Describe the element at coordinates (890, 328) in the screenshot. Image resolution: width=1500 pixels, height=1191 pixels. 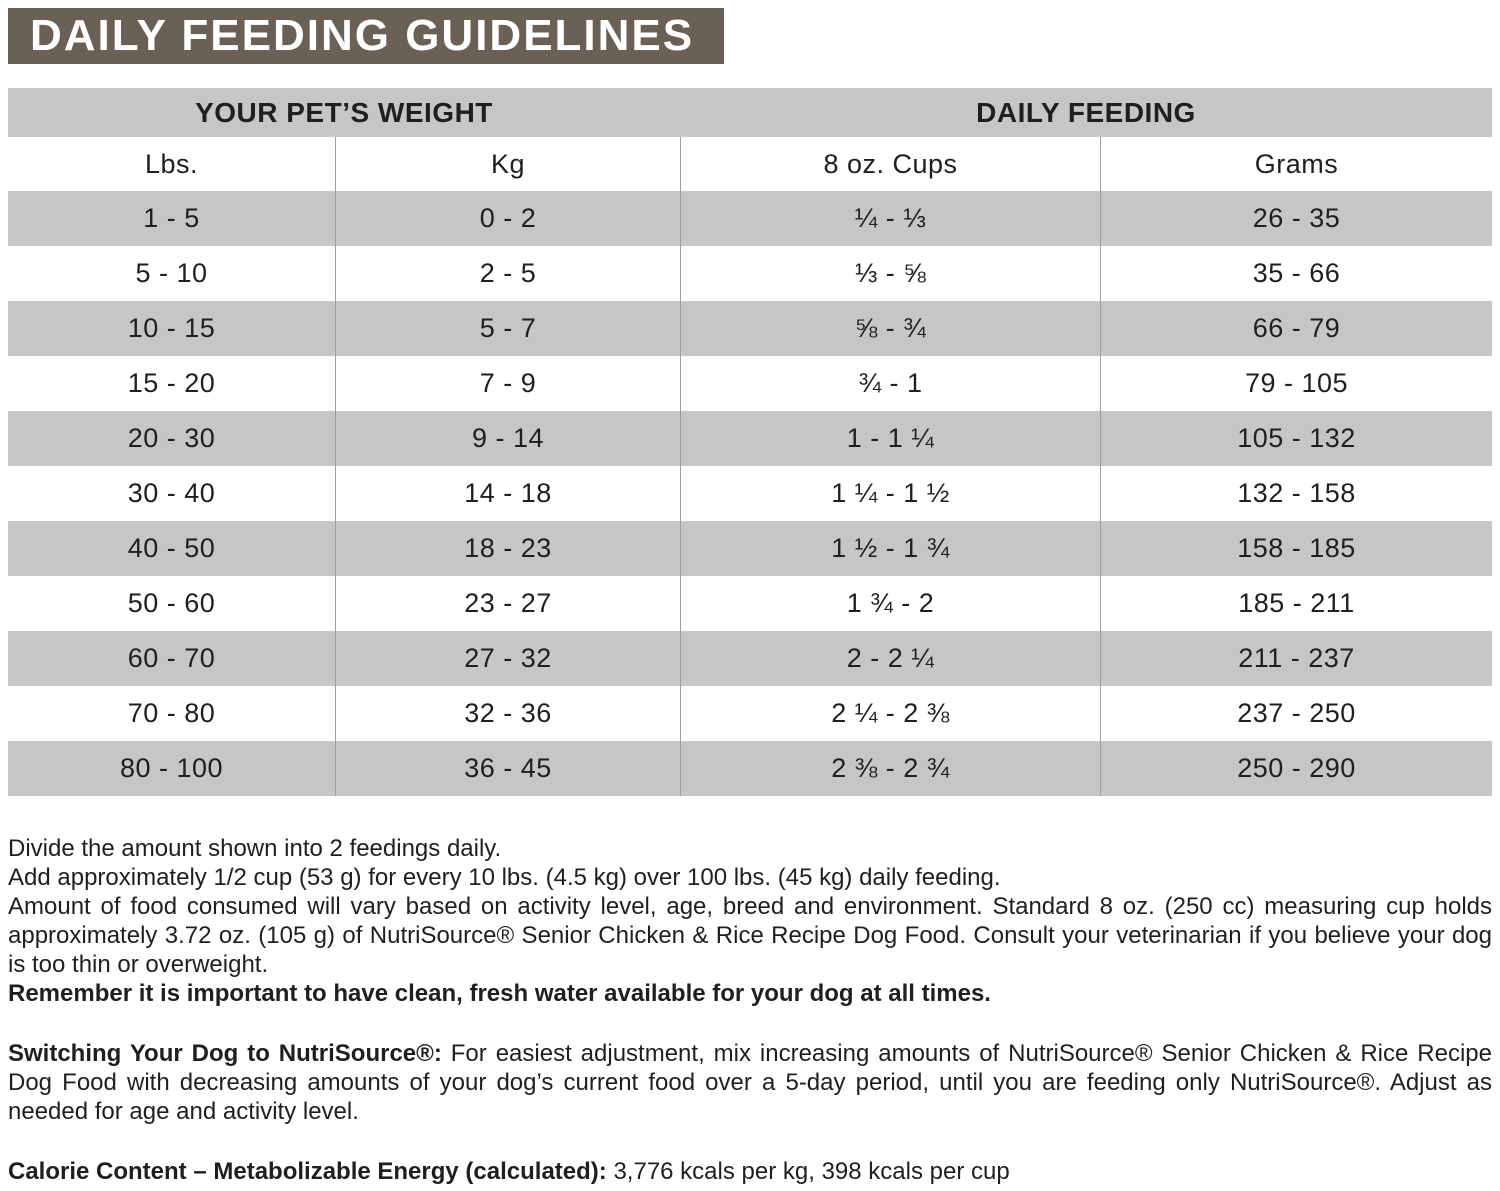
I see `cell-cups: ⅝ - ¾` at that location.